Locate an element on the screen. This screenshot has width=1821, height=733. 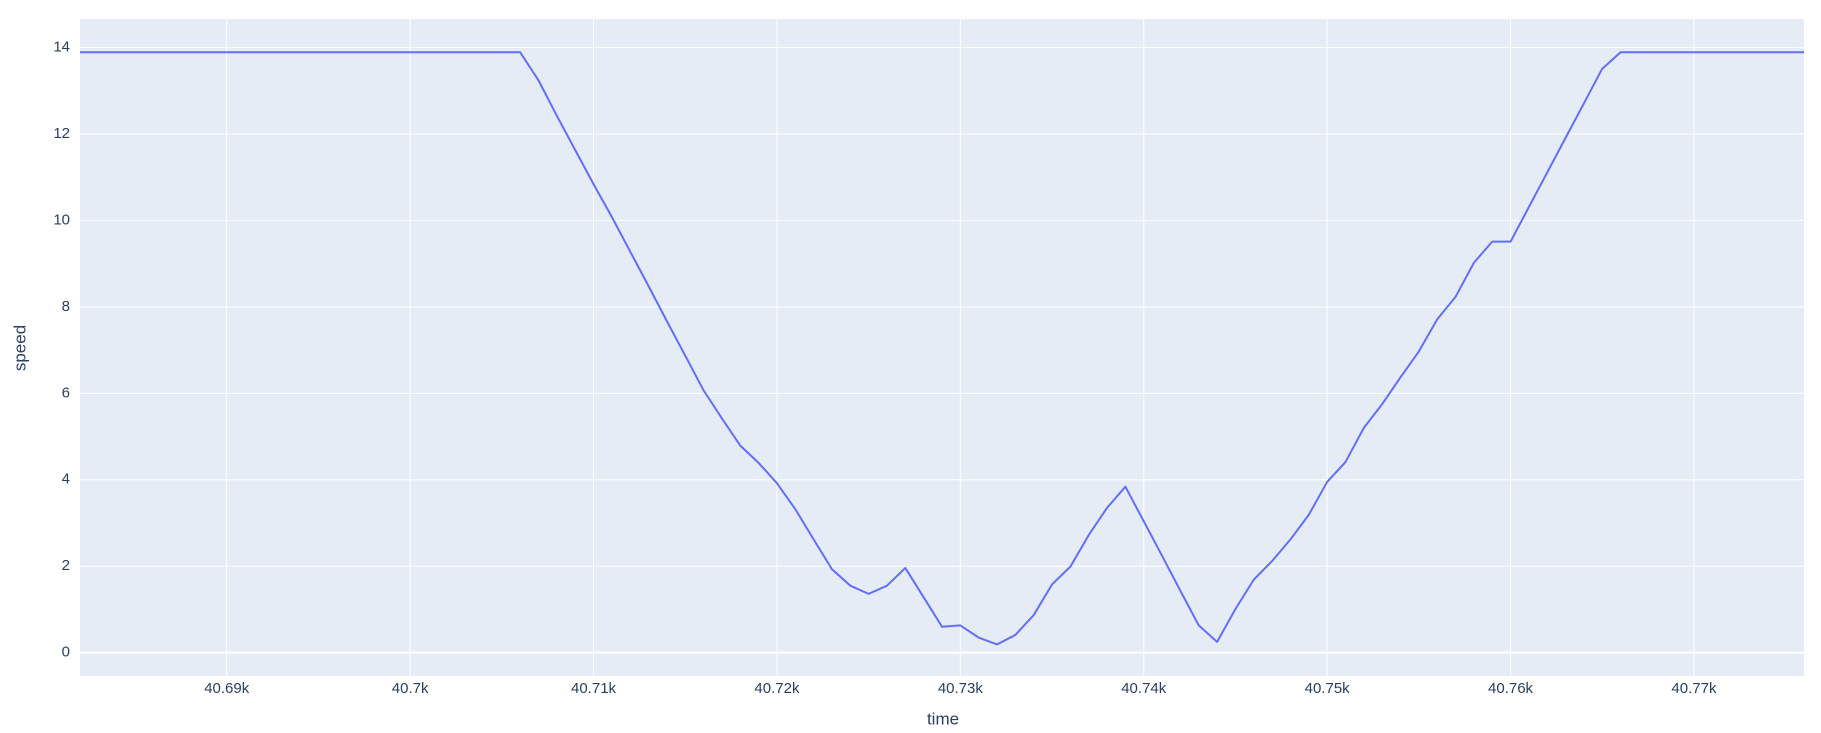
x-tick-label: 40.77k is located at coordinates (1694, 688).